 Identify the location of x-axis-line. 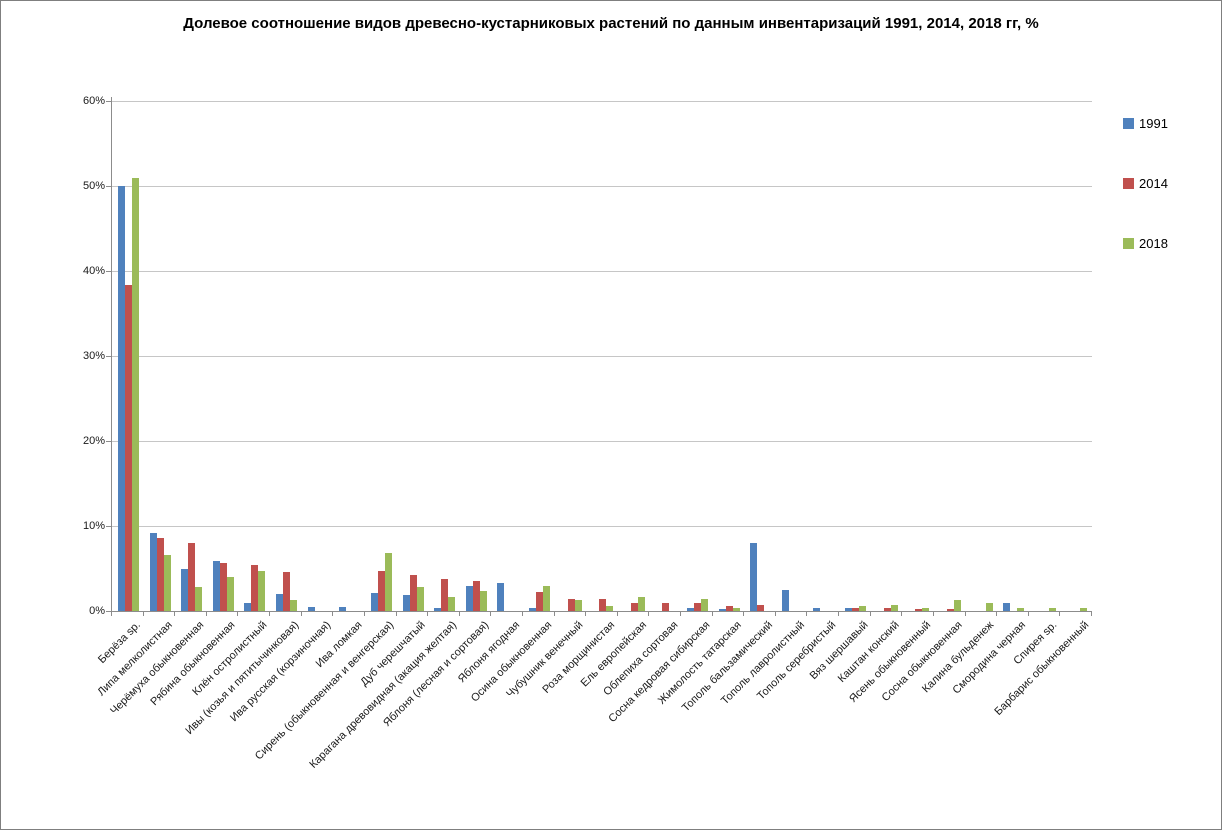
(601, 611).